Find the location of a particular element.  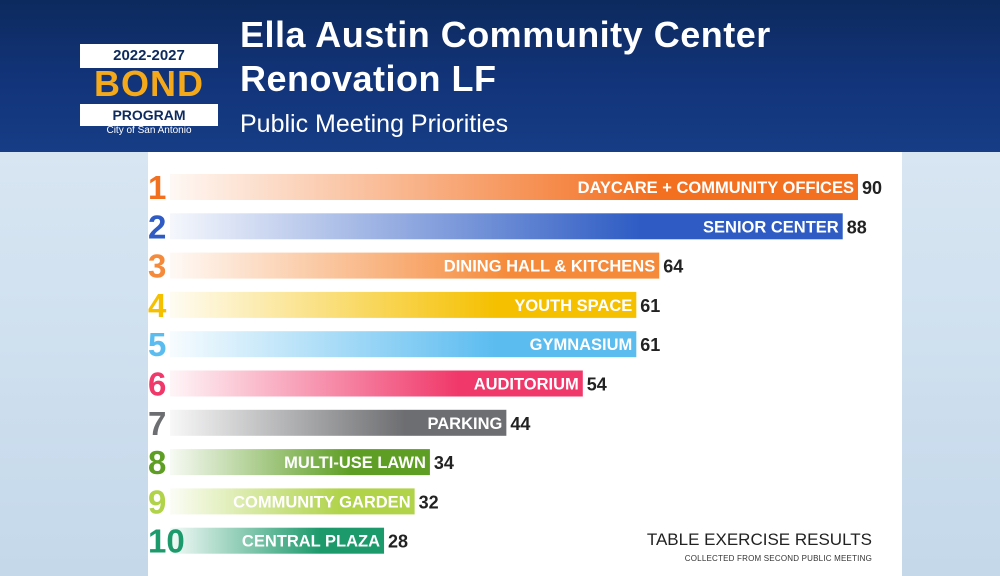

bar-value-label: 34 is located at coordinates (444, 463).